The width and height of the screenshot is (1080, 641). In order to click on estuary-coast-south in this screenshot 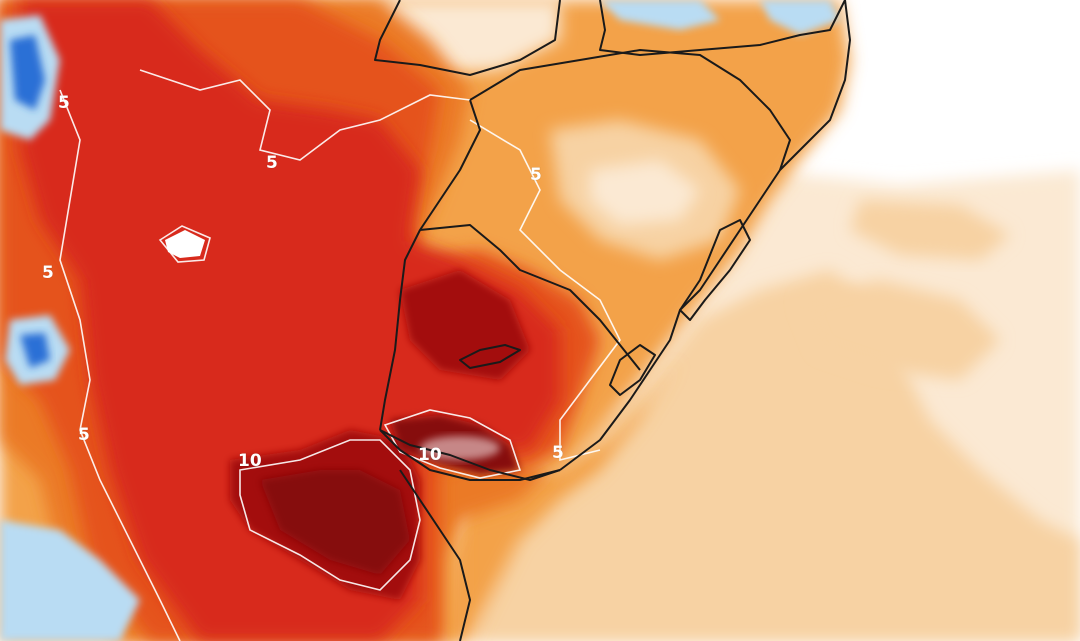, I will do `click(435, 555)`.